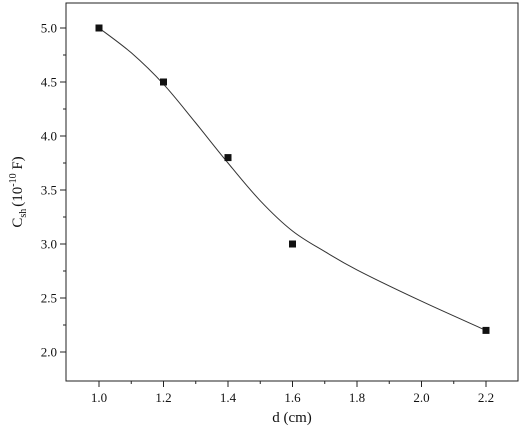 This screenshot has height=431, width=520. I want to click on y-label-base: C, so click(18, 223).